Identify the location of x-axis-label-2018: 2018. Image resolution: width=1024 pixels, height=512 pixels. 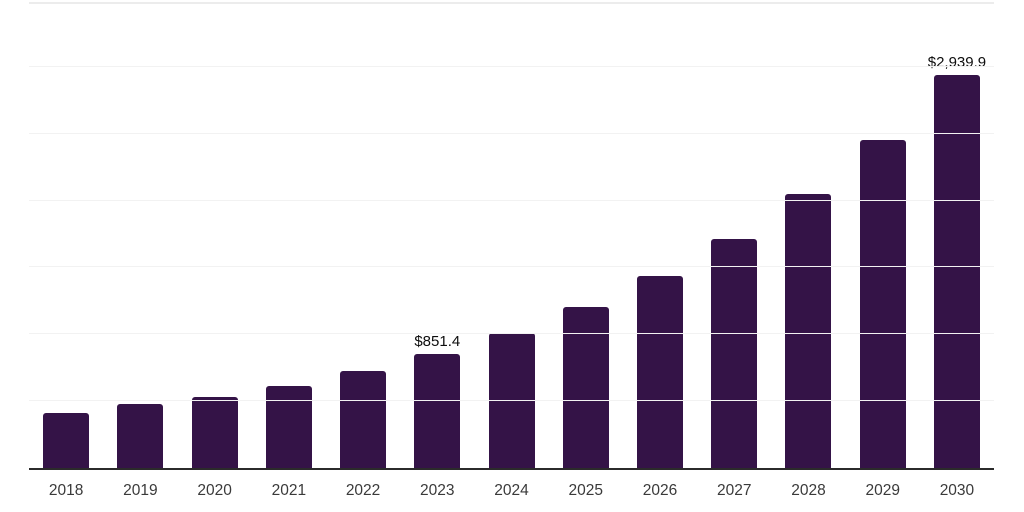
(66, 490).